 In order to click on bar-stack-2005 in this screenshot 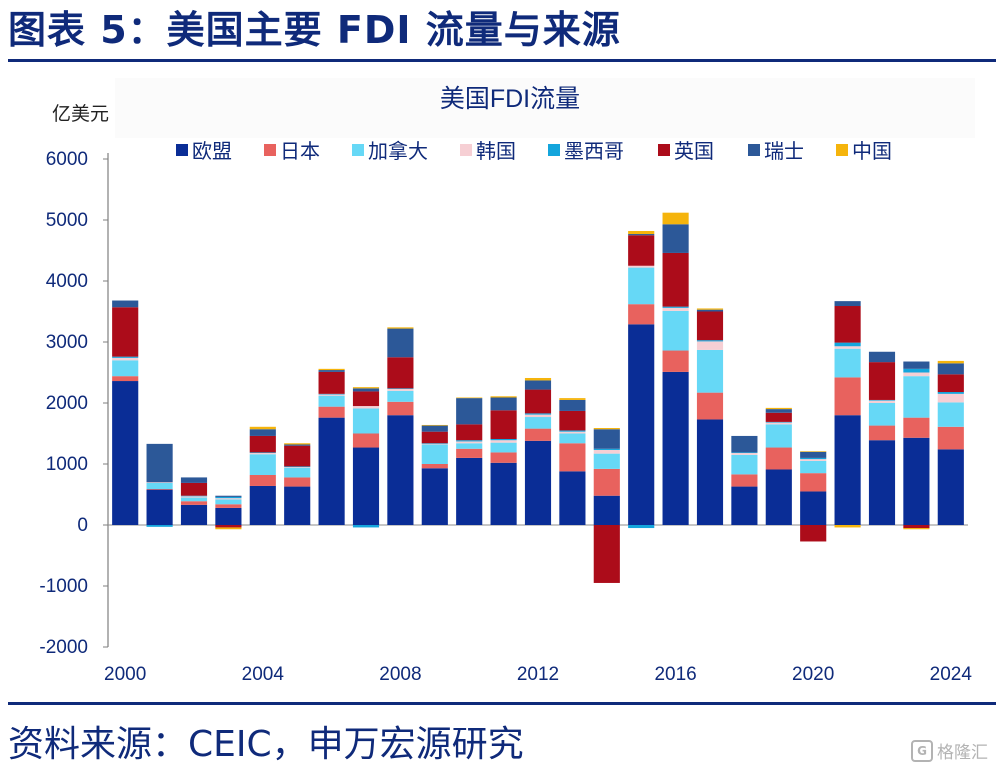, I will do `click(297, 484)`.